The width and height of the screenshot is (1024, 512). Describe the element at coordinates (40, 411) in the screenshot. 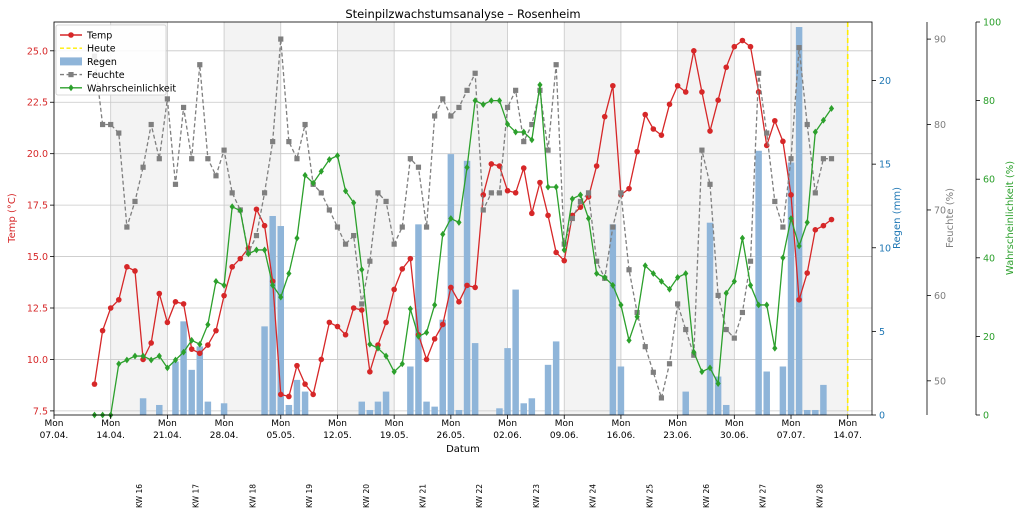

I see `temp-tick-label: 7.5` at that location.